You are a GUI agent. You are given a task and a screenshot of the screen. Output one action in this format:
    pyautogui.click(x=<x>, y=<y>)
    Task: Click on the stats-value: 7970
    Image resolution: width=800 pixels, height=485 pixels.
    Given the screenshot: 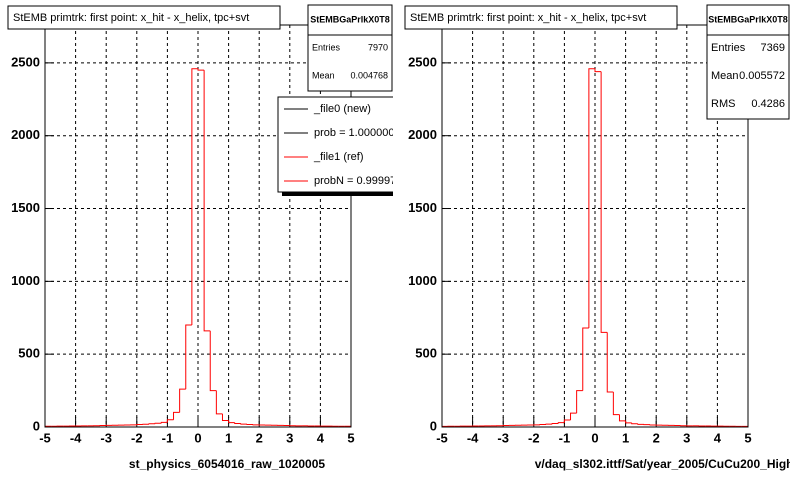 What is the action you would take?
    pyautogui.click(x=378, y=47)
    